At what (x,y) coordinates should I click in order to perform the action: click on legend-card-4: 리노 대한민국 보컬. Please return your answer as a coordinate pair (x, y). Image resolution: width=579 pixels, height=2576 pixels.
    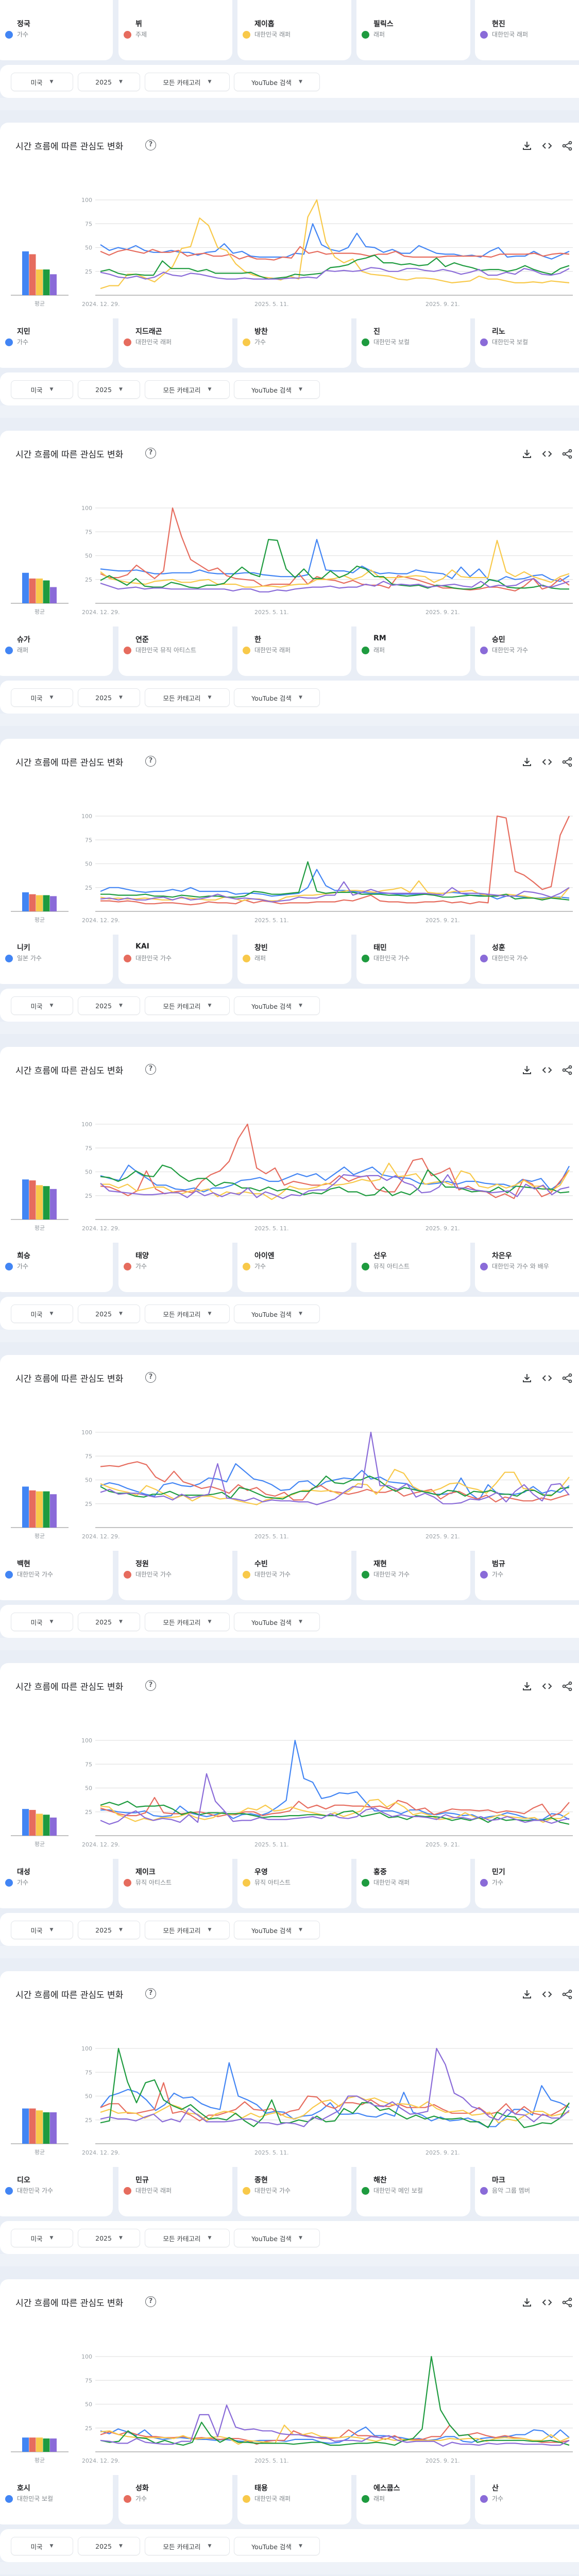
    Looking at the image, I should click on (527, 338).